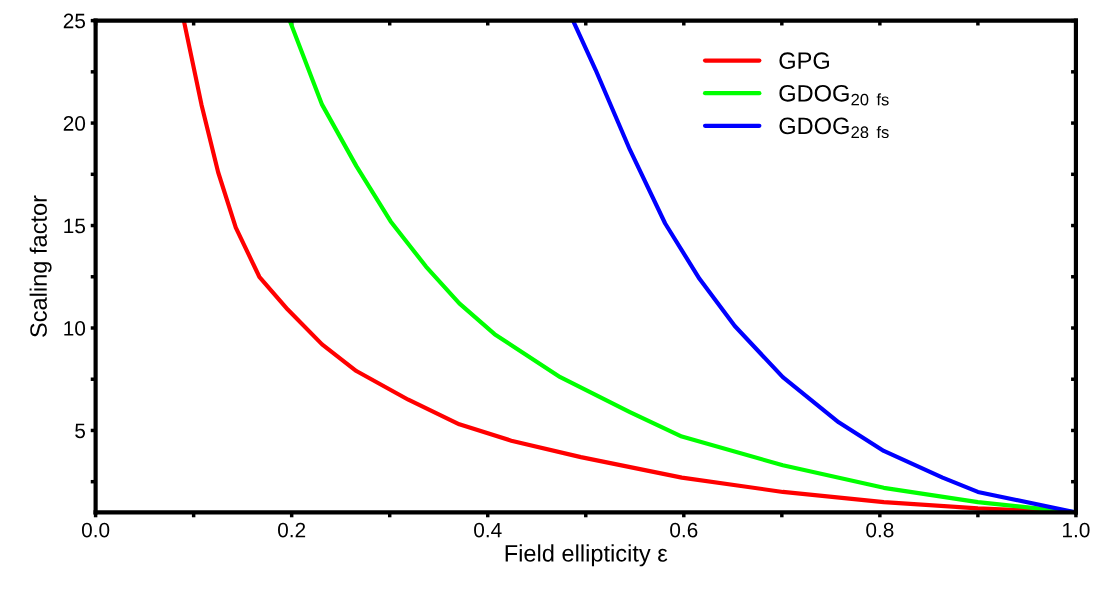 The height and width of the screenshot is (589, 1099). I want to click on x-tick-label: 0.8, so click(880, 530).